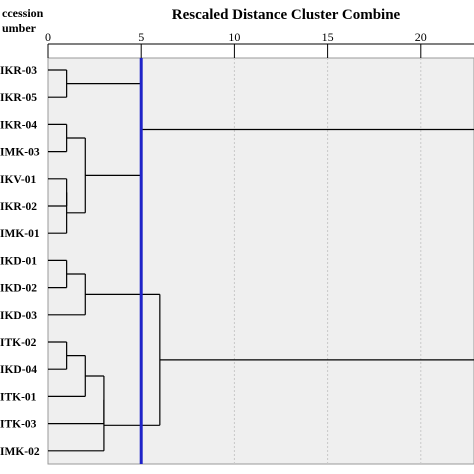  I want to click on chart-title: Rescaled Distance Cluster Combine, so click(286, 15).